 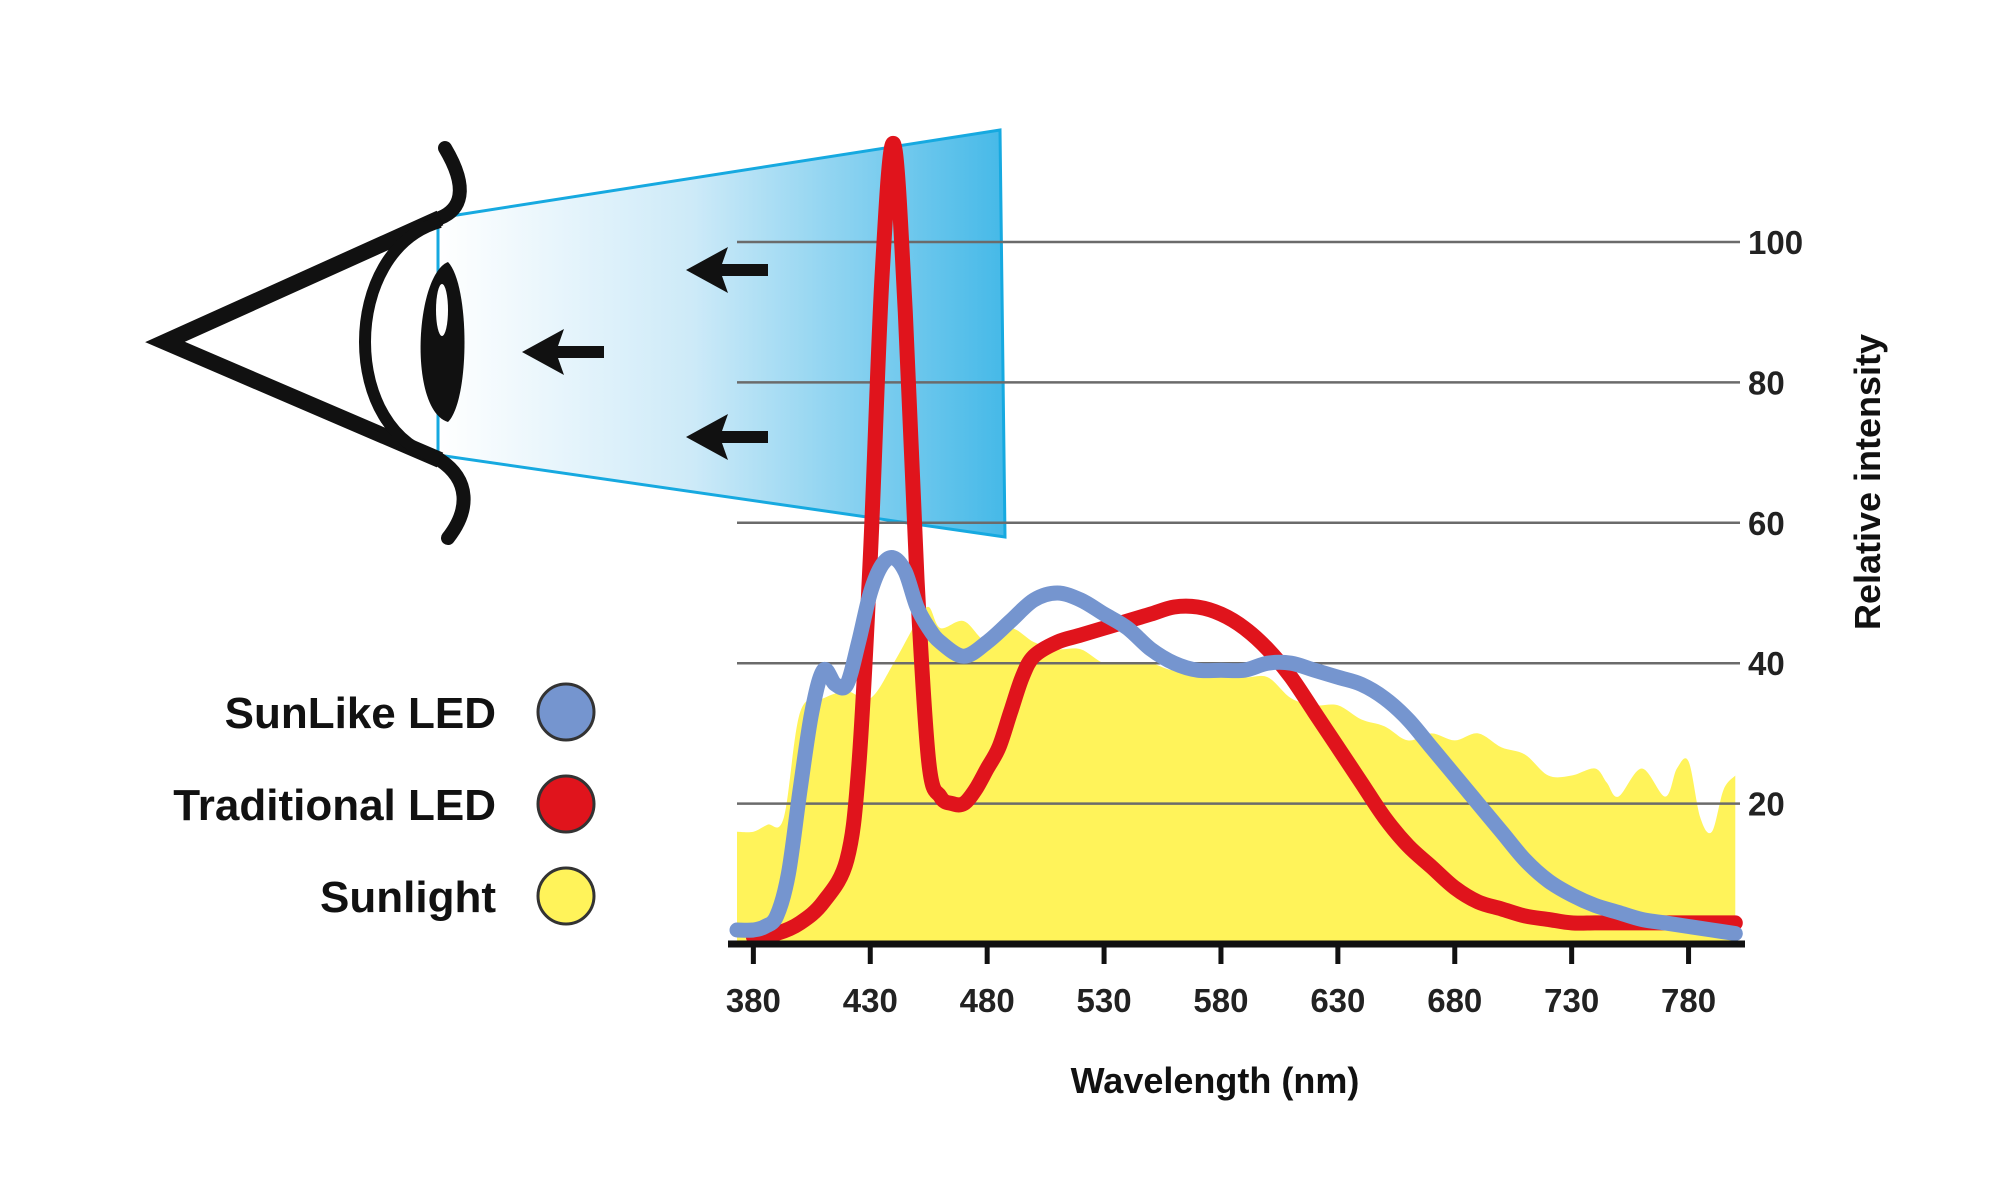 What do you see at coordinates (1867, 482) in the screenshot?
I see `y-axis-title: Relative intensity` at bounding box center [1867, 482].